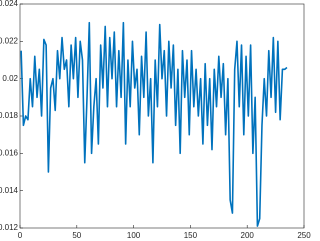 The height and width of the screenshot is (241, 320). What do you see at coordinates (76, 235) in the screenshot?
I see `x-tick-label: 50` at bounding box center [76, 235].